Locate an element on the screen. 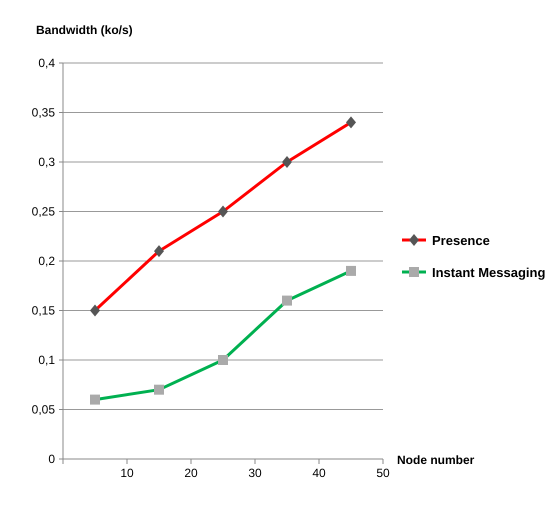 The height and width of the screenshot is (512, 547). legend-label: Presence is located at coordinates (461, 240).